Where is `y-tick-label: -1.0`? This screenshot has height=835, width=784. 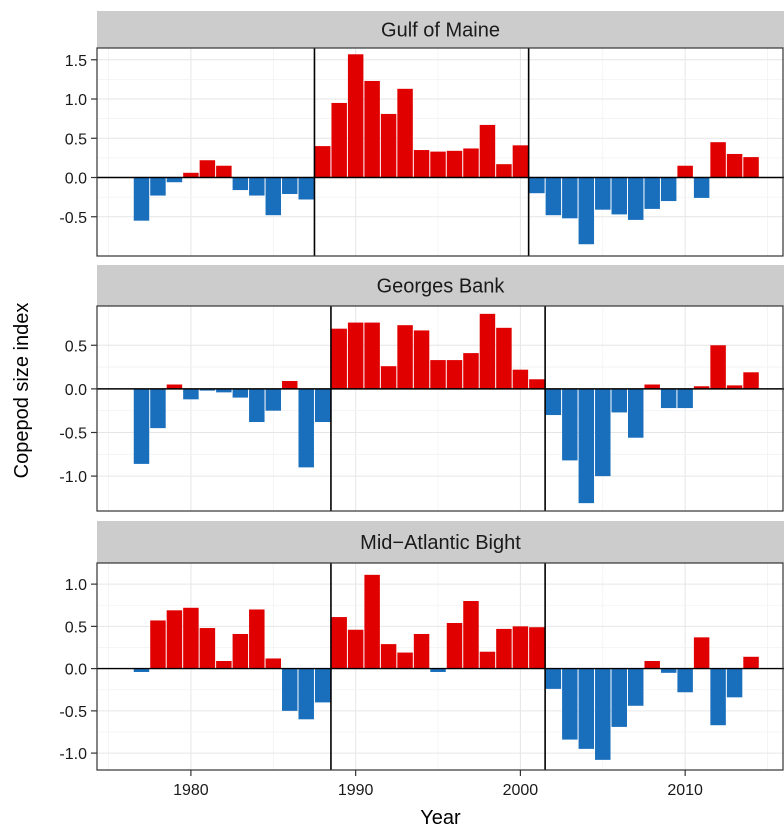
y-tick-label: -1.0 is located at coordinates (73, 754).